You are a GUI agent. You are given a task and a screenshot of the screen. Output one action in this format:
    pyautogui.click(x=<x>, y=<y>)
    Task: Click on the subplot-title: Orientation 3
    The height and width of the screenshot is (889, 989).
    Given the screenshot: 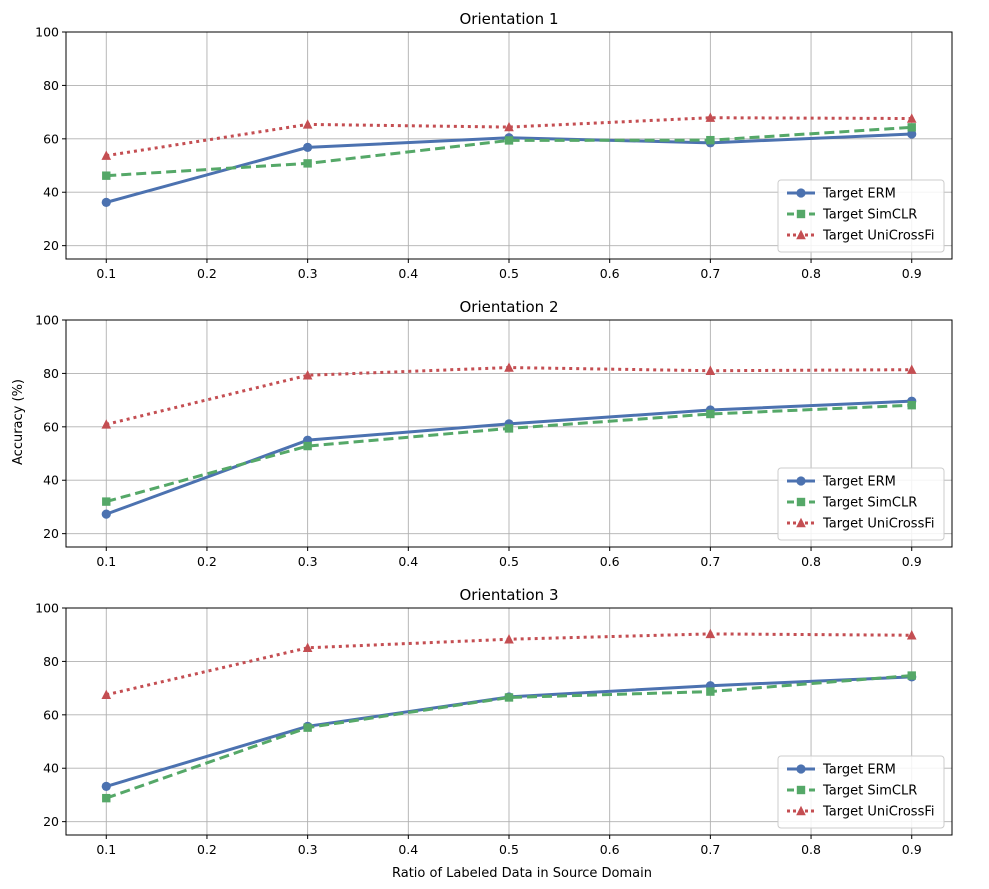 What is the action you would take?
    pyautogui.click(x=509, y=595)
    